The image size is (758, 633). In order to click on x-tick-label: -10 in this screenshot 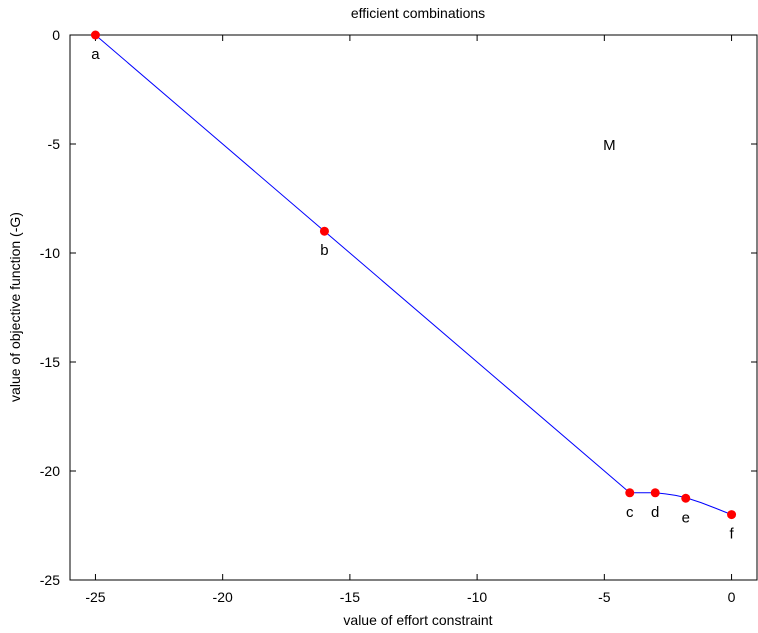, I will do `click(477, 597)`.